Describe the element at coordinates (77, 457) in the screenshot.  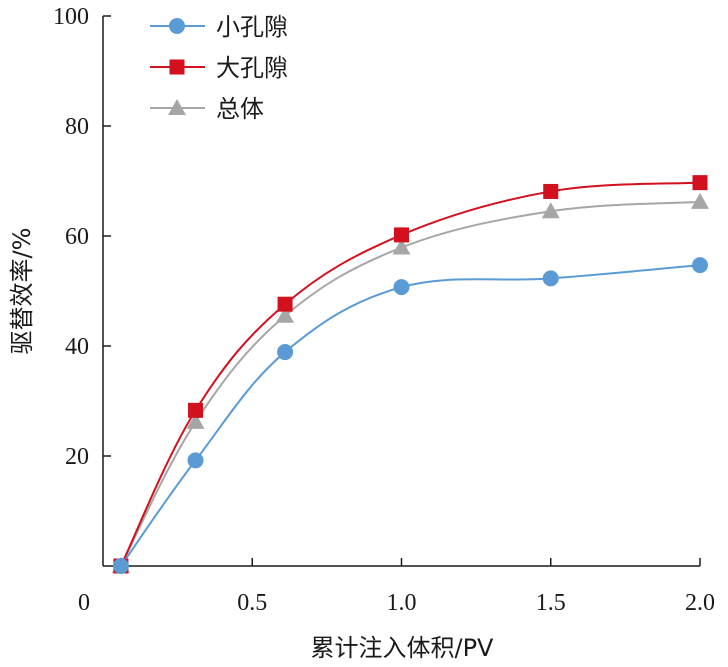
I see `y-tick-label: 20` at that location.